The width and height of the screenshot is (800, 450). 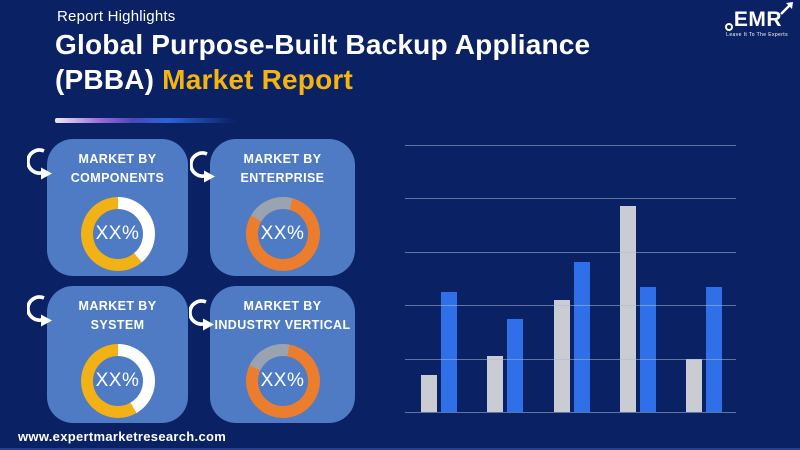 I want to click on growth-arrow-icon, so click(x=786, y=8).